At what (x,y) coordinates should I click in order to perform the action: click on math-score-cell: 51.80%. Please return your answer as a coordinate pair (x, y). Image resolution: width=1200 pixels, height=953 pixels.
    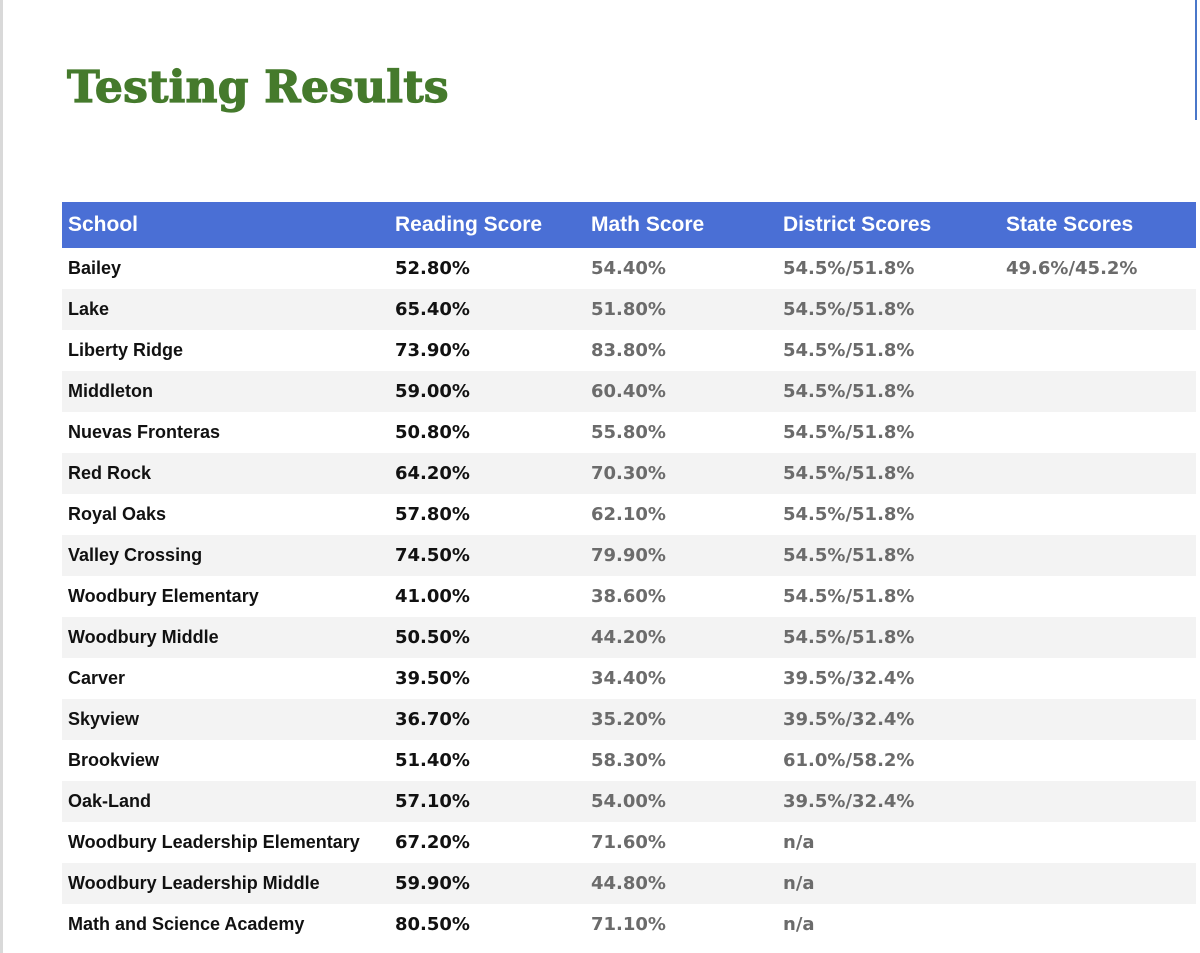
    Looking at the image, I should click on (628, 309).